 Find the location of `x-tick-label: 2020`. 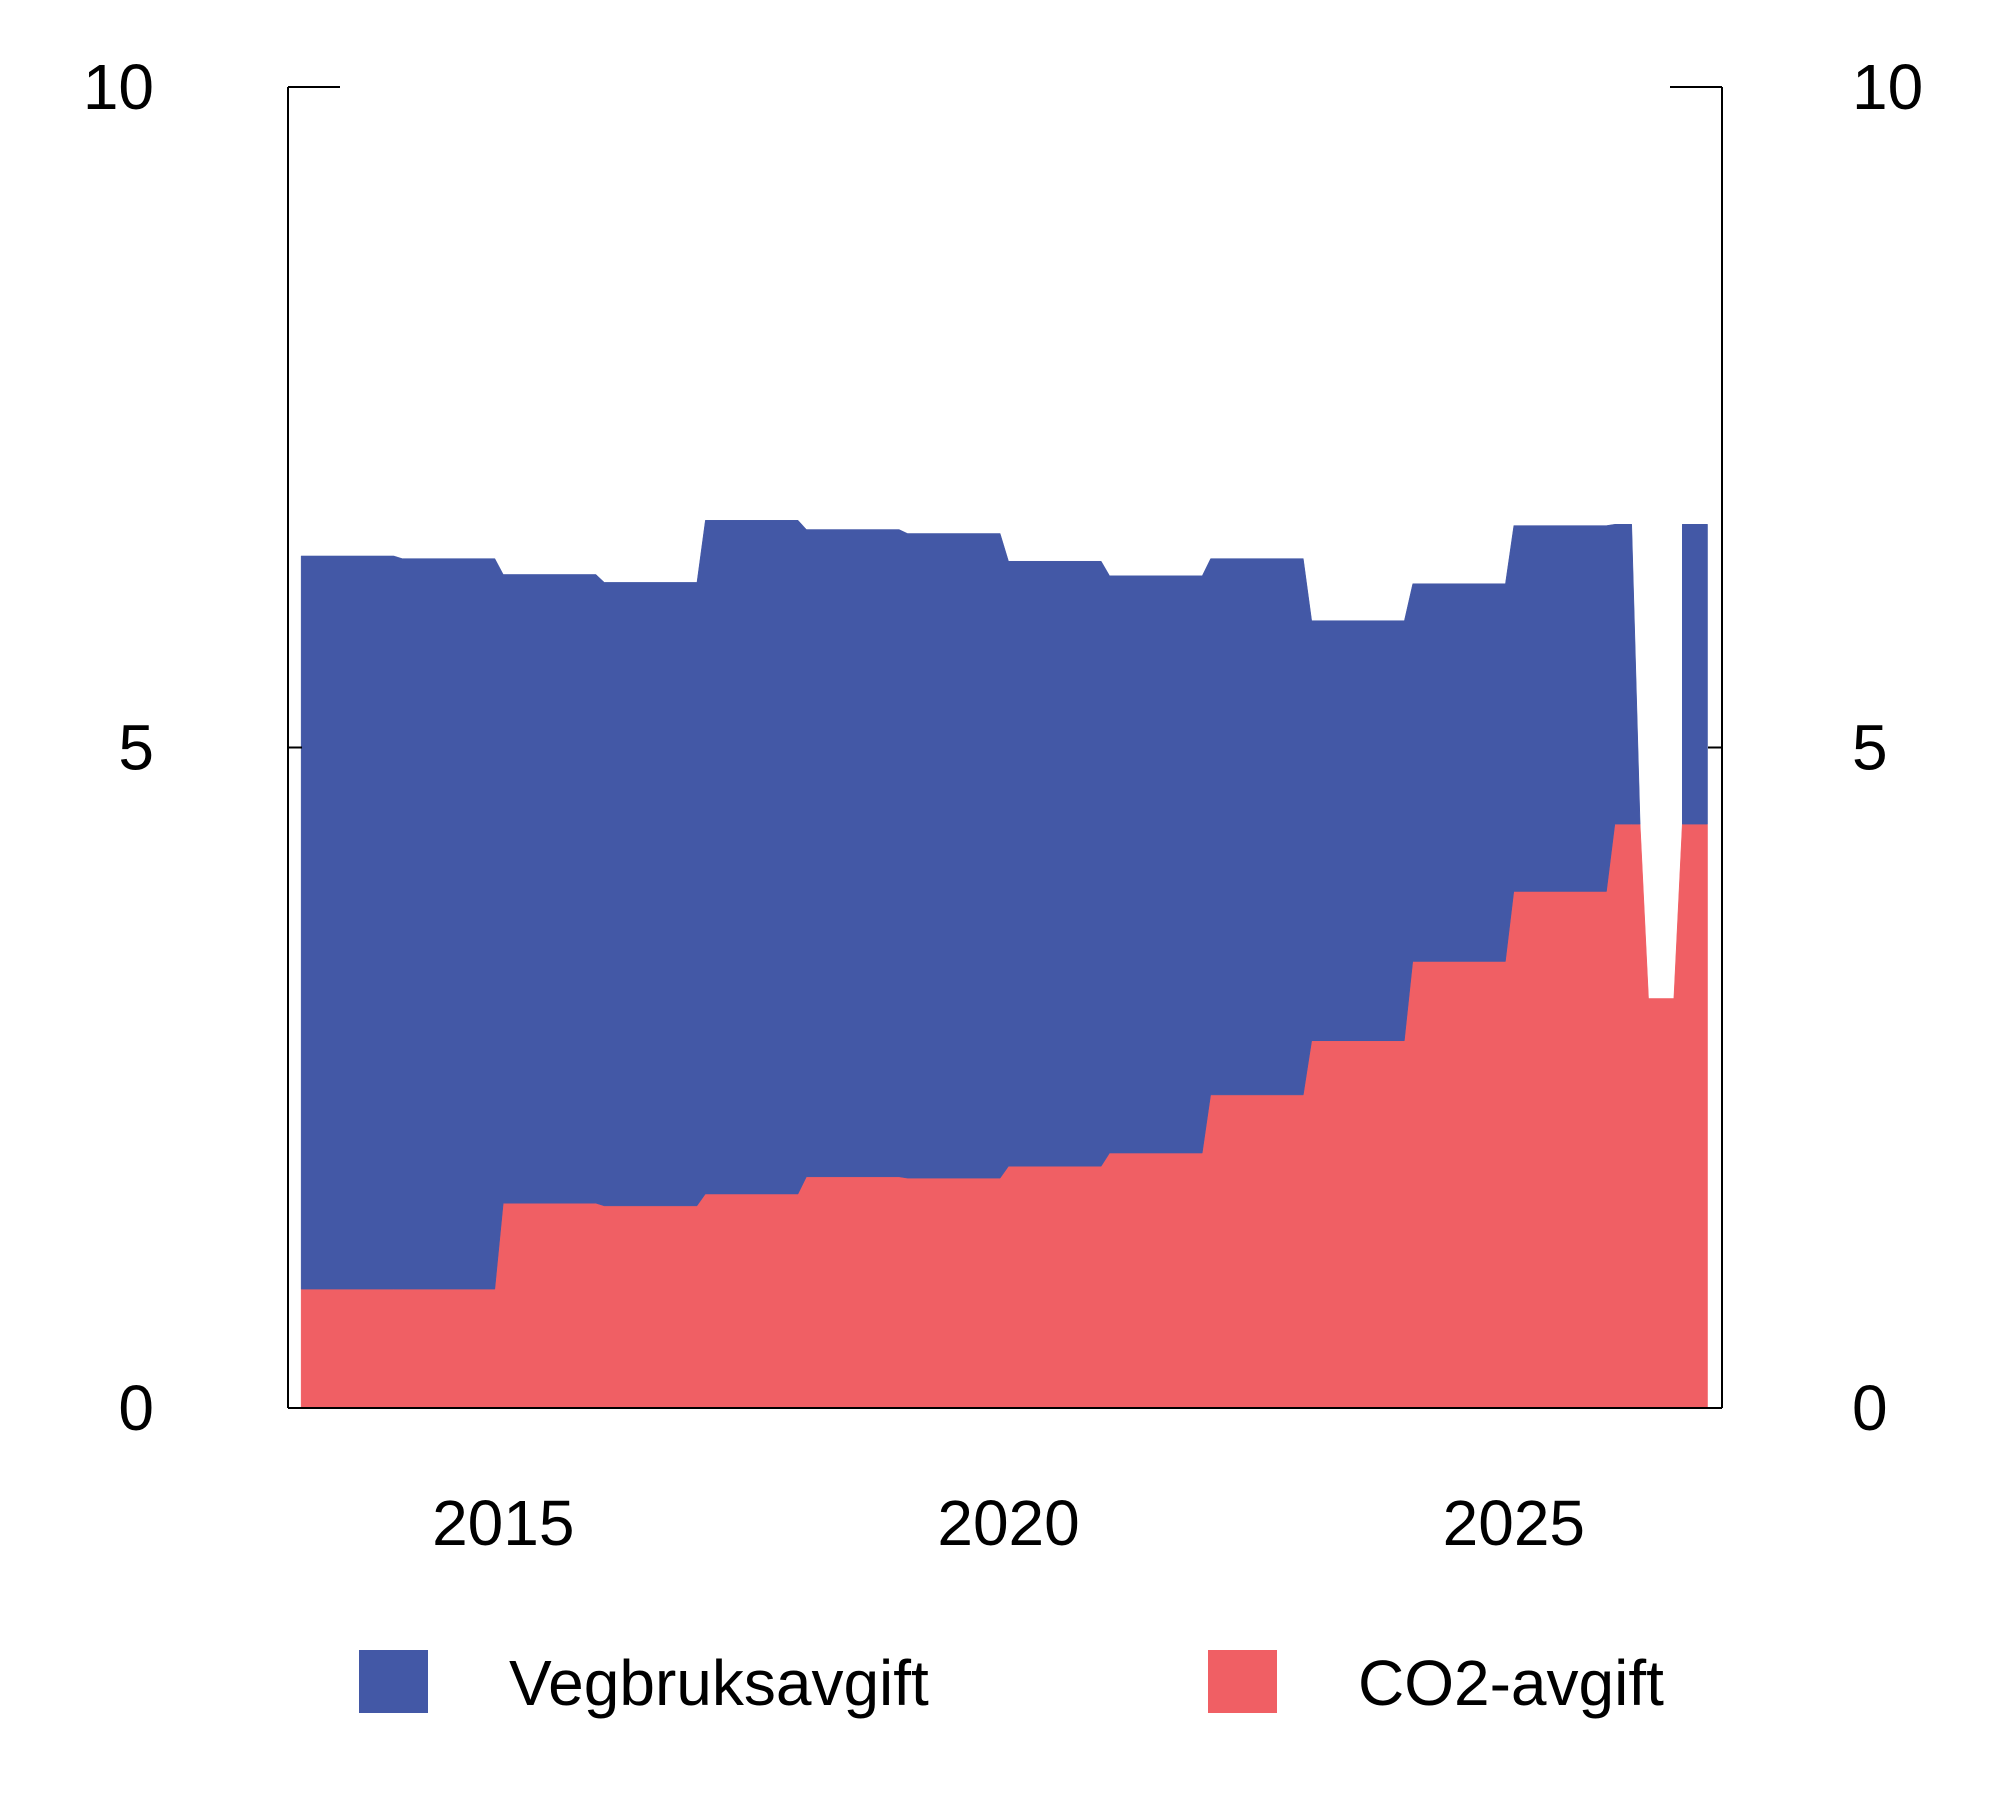

x-tick-label: 2020 is located at coordinates (1008, 1523).